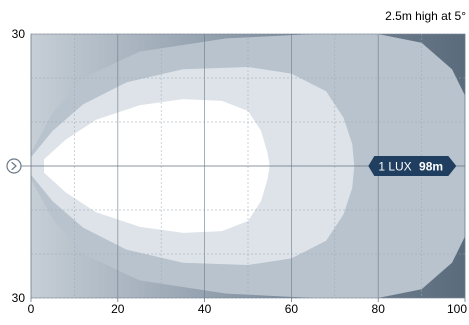 The height and width of the screenshot is (325, 469). What do you see at coordinates (19, 298) in the screenshot?
I see `y-tick-bottom: 30` at bounding box center [19, 298].